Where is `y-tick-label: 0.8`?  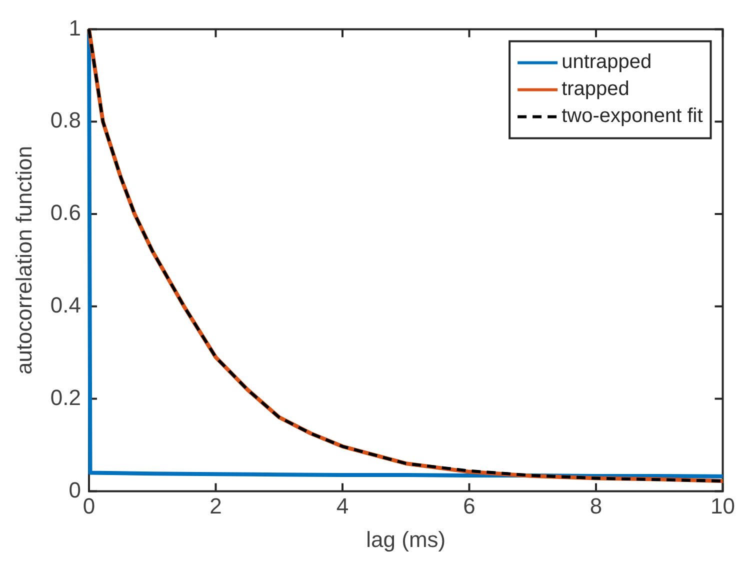
y-tick-label: 0.8 is located at coordinates (65, 120).